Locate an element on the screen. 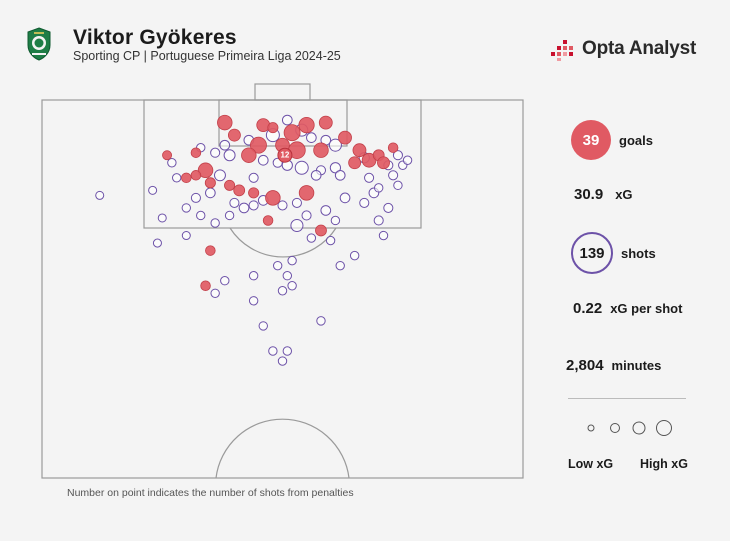 The image size is (730, 541). legend-circle-s is located at coordinates (615, 428).